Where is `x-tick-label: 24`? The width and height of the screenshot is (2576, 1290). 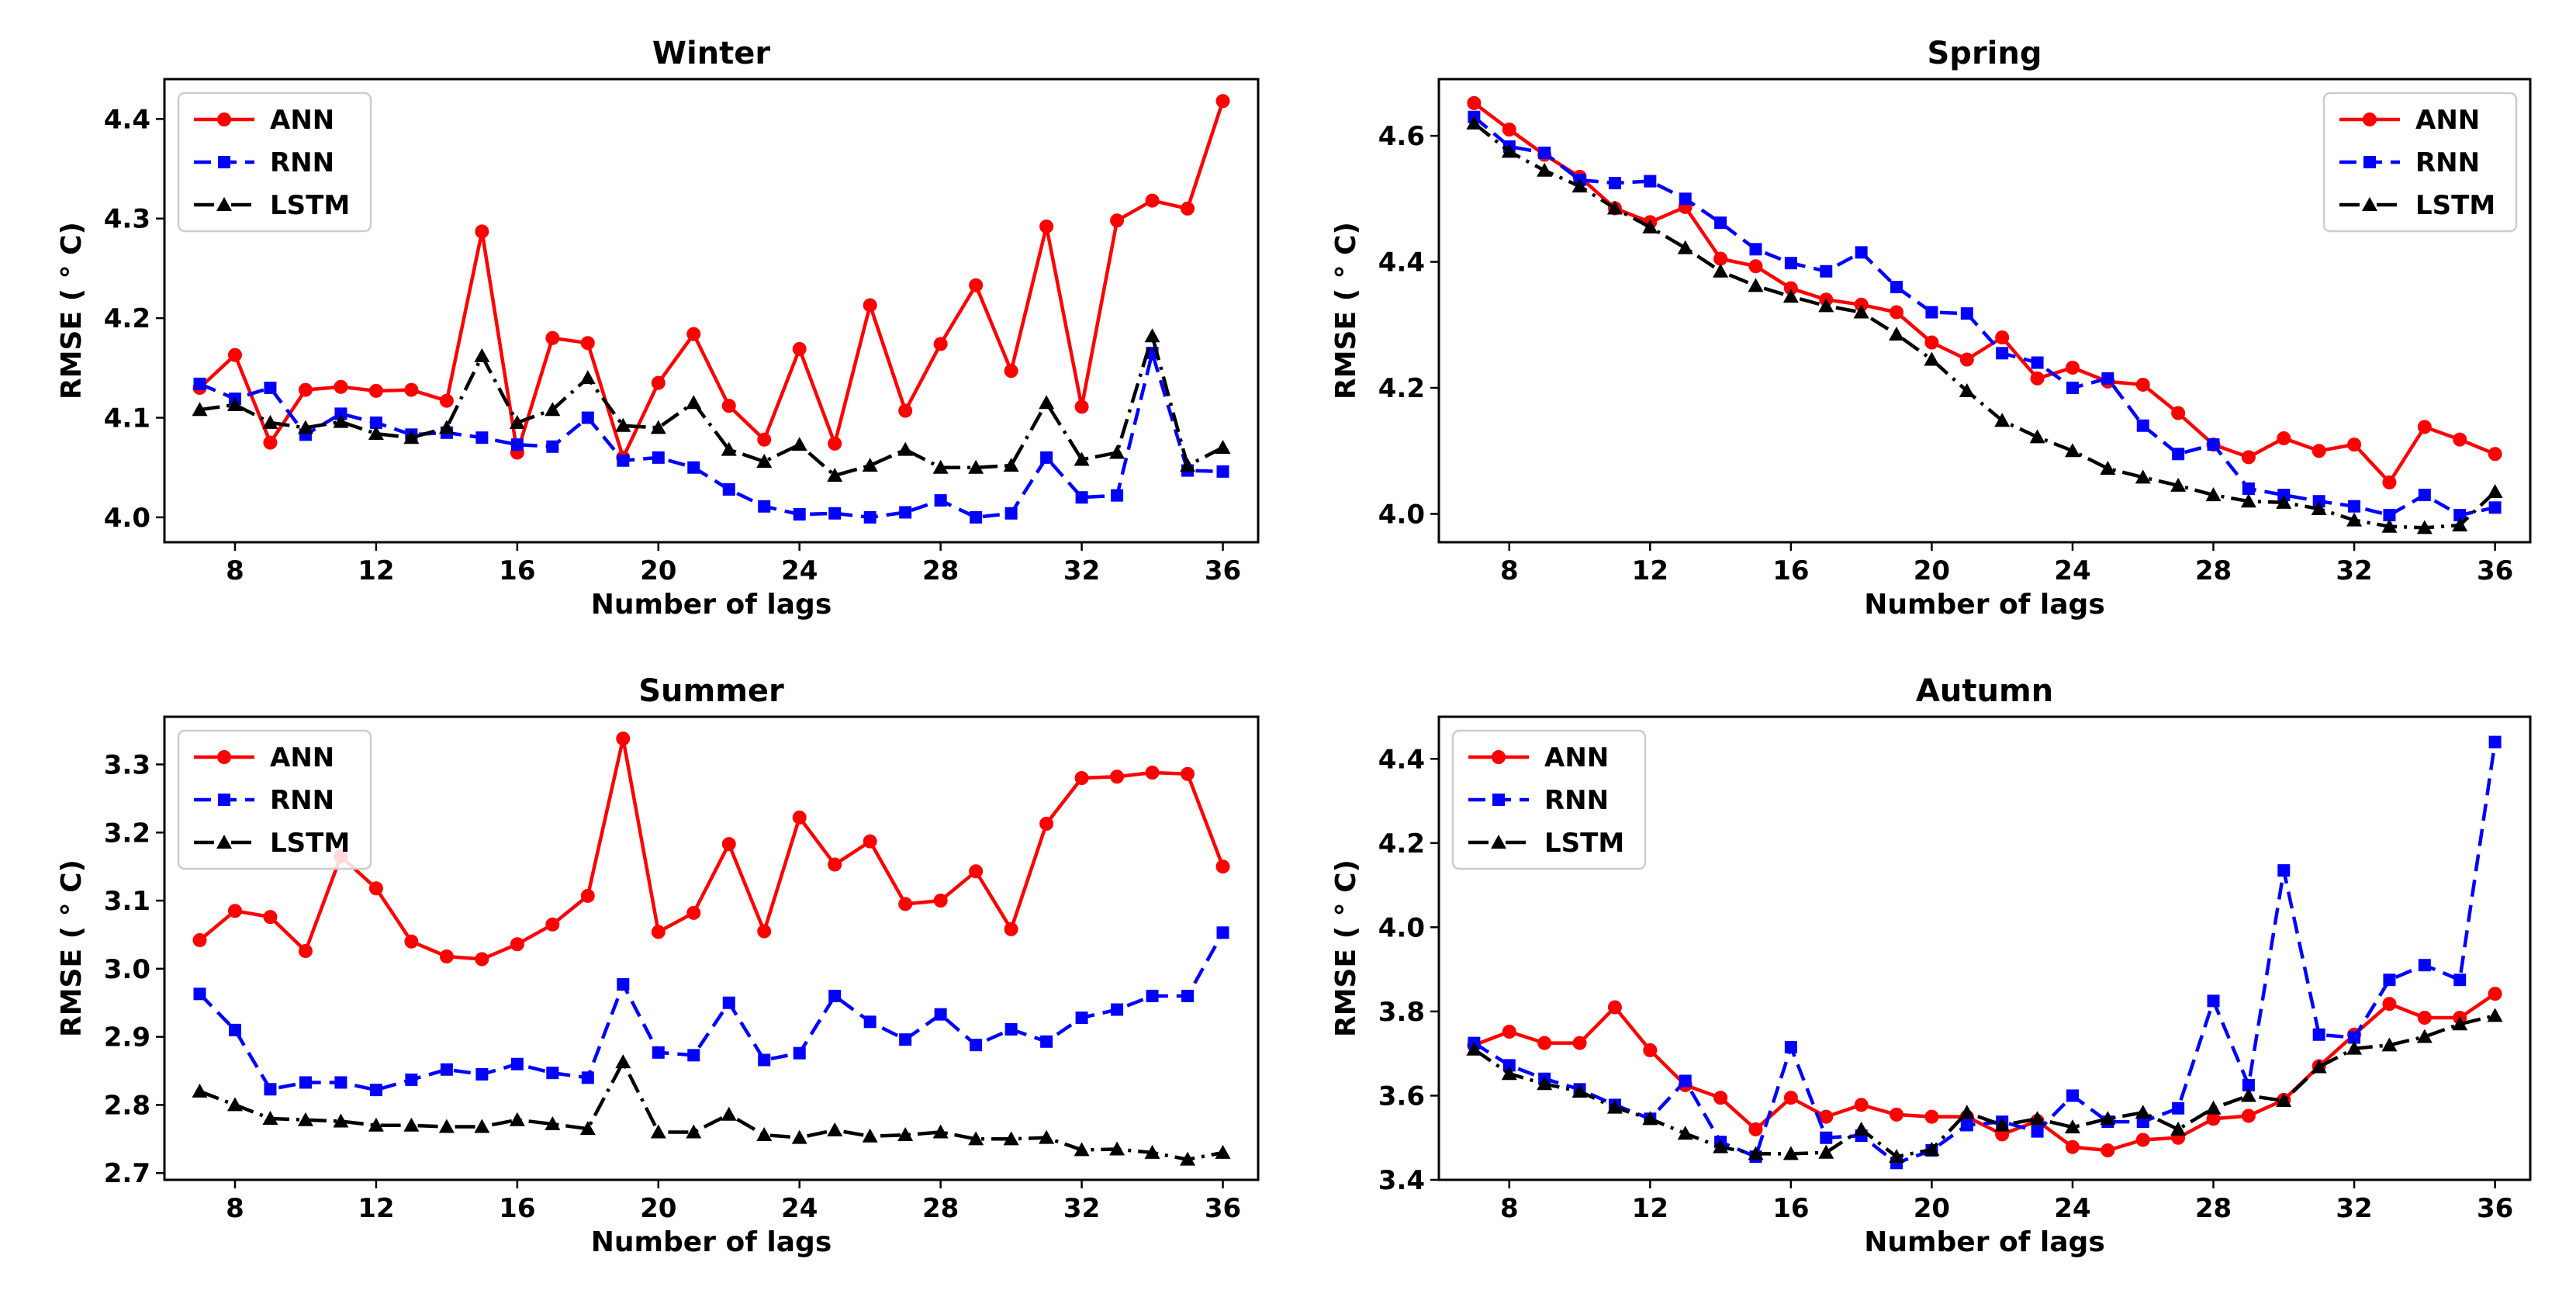
x-tick-label: 24 is located at coordinates (2072, 570).